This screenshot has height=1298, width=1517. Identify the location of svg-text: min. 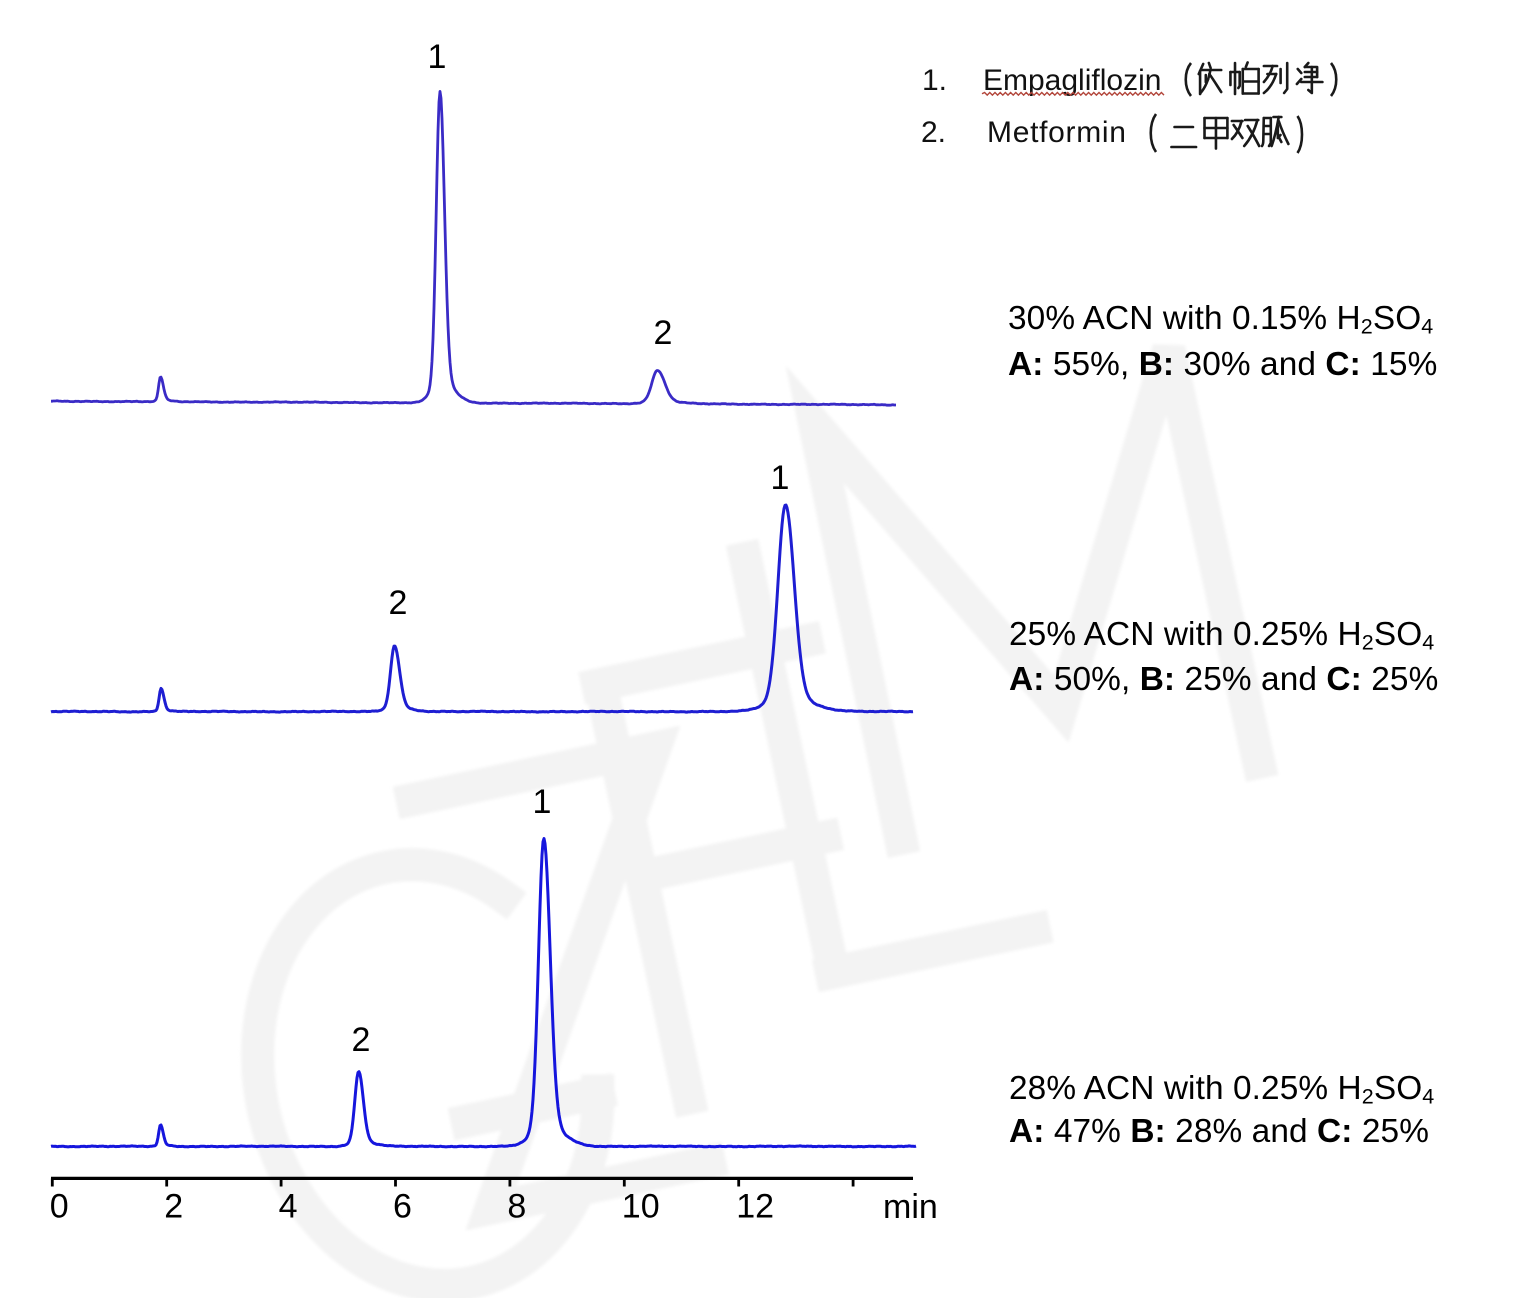
(910, 1207).